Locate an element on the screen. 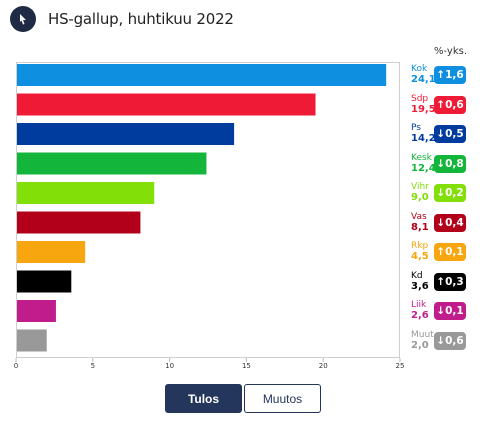 Image resolution: width=486 pixels, height=435 pixels. change-badge-liik: ↓ 0,1 is located at coordinates (450, 311).